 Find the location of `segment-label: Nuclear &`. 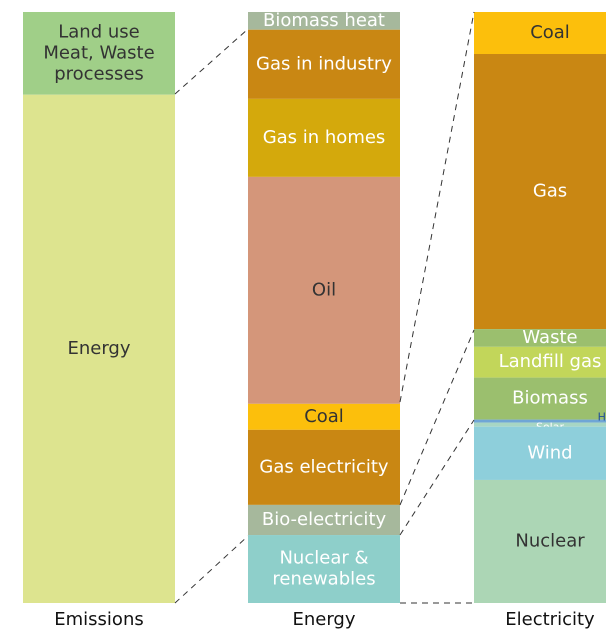

segment-label: Nuclear & is located at coordinates (323, 558).